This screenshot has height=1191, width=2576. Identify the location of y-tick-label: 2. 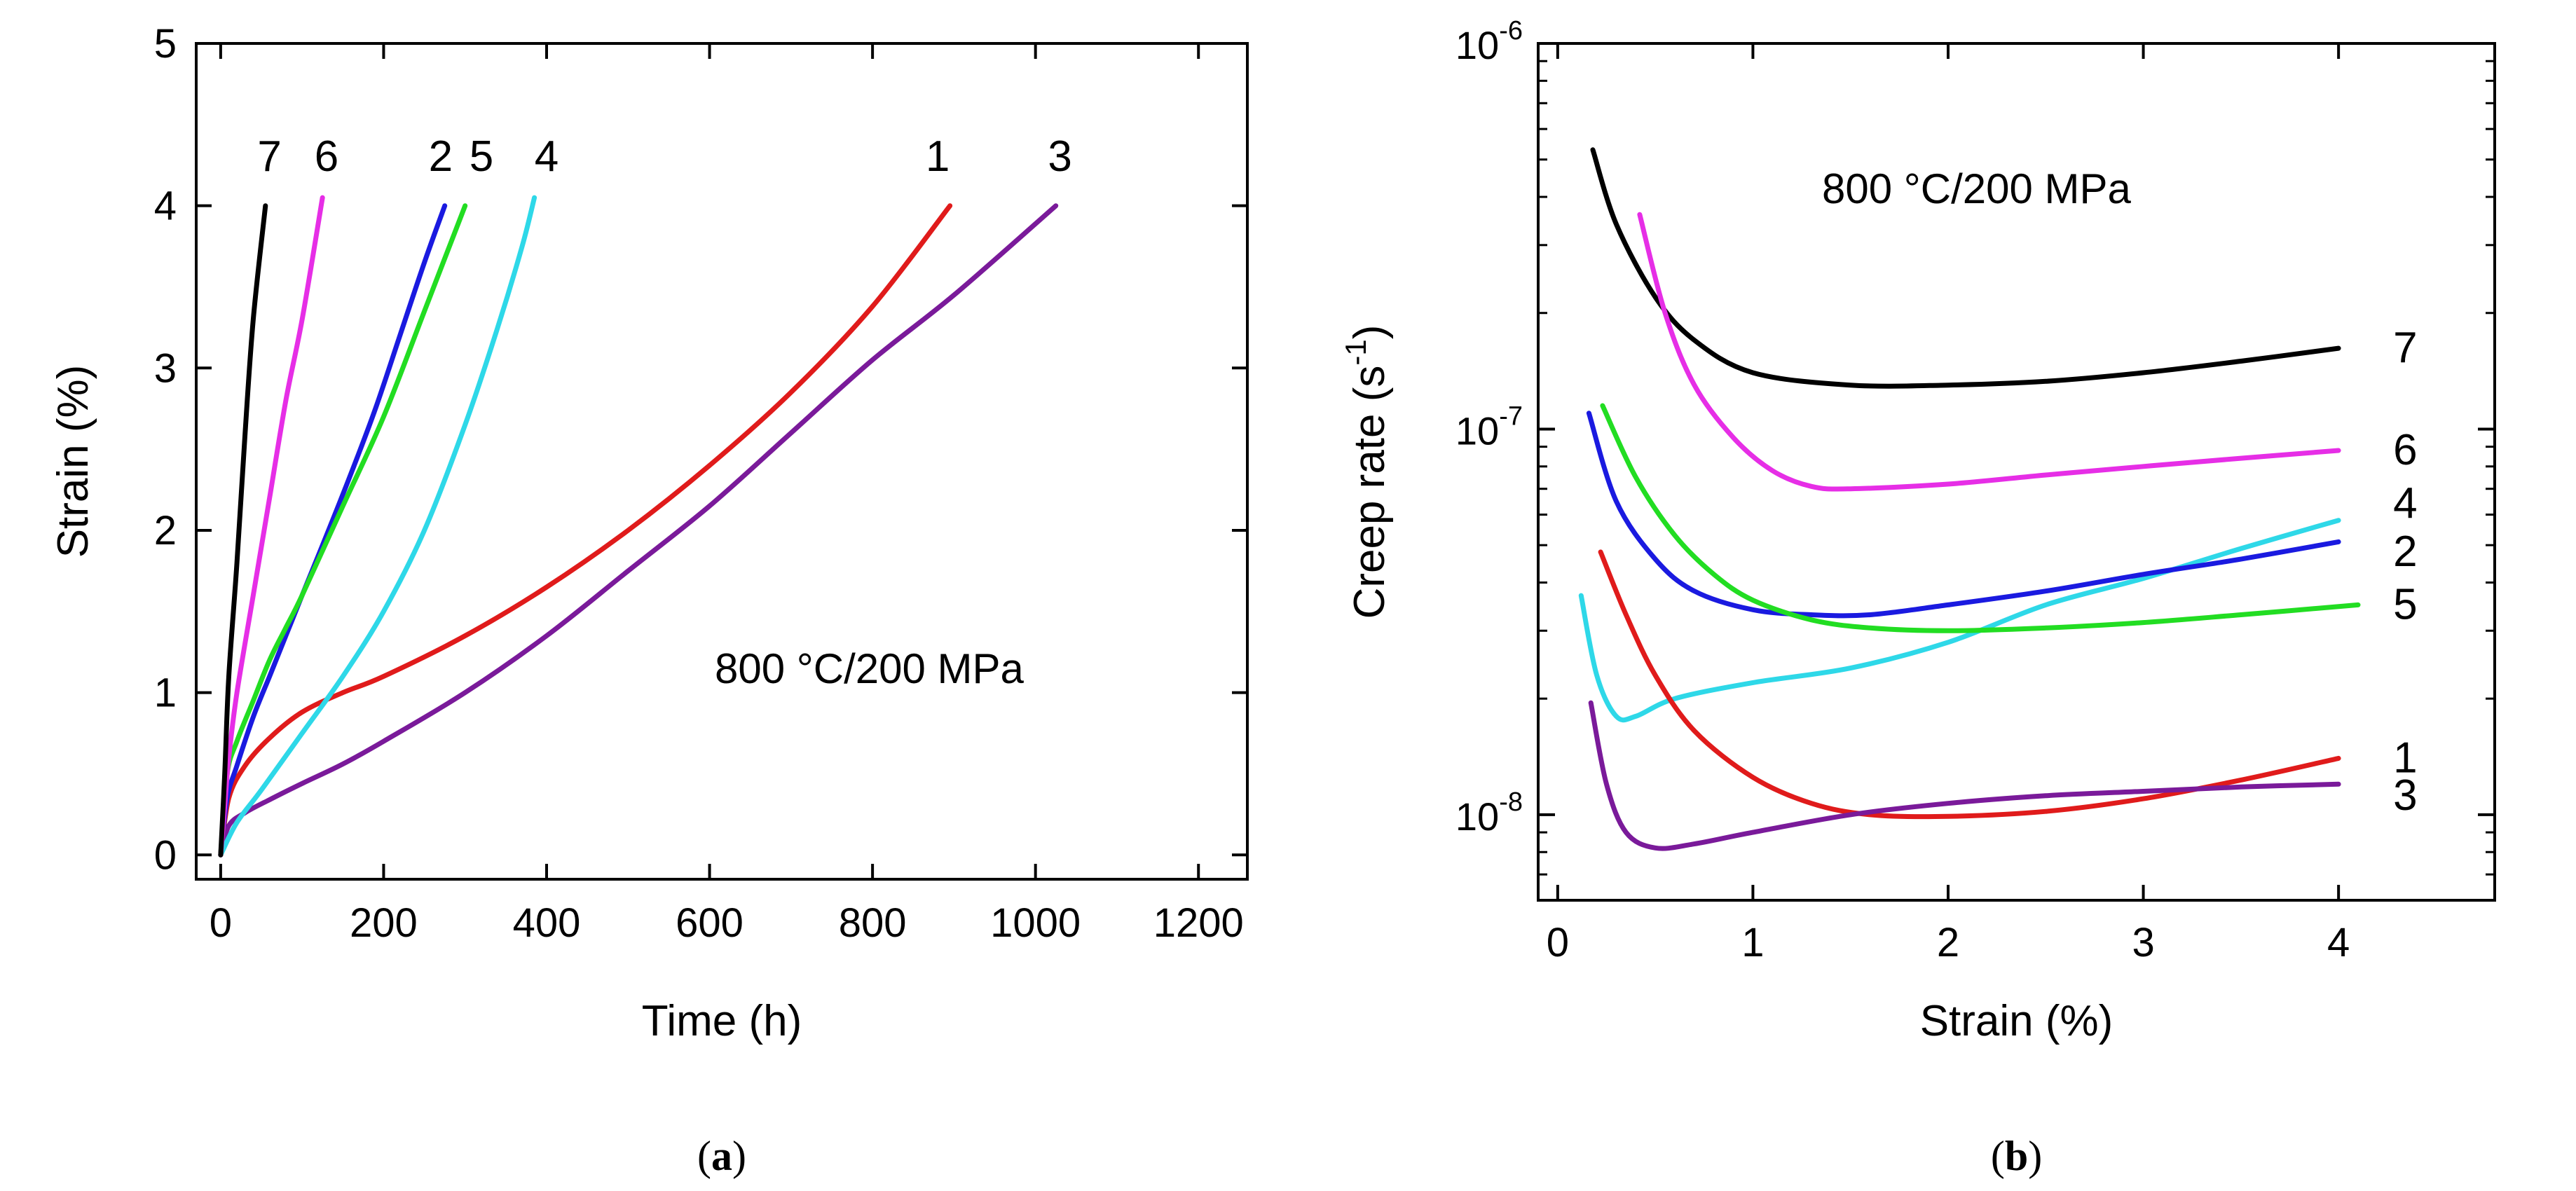
(165, 530).